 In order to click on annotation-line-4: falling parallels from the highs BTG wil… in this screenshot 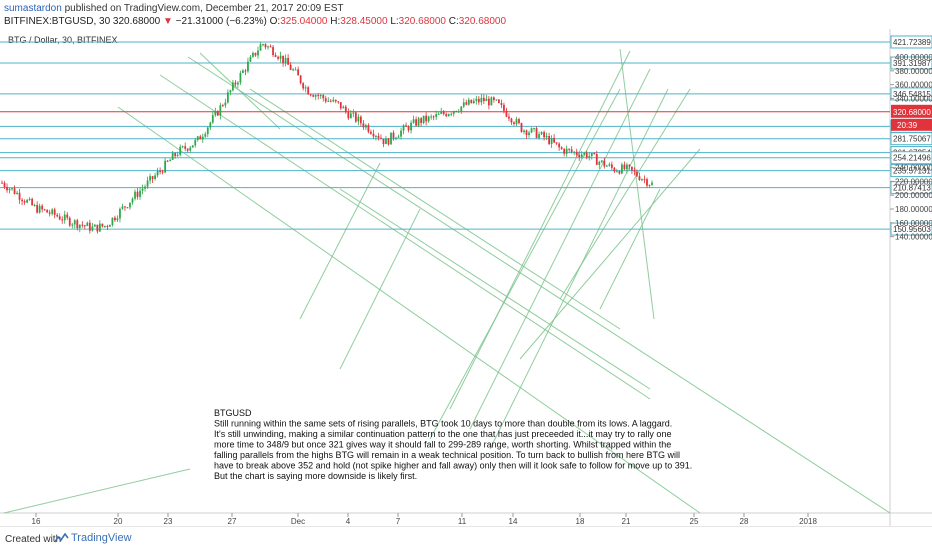, I will do `click(447, 455)`.